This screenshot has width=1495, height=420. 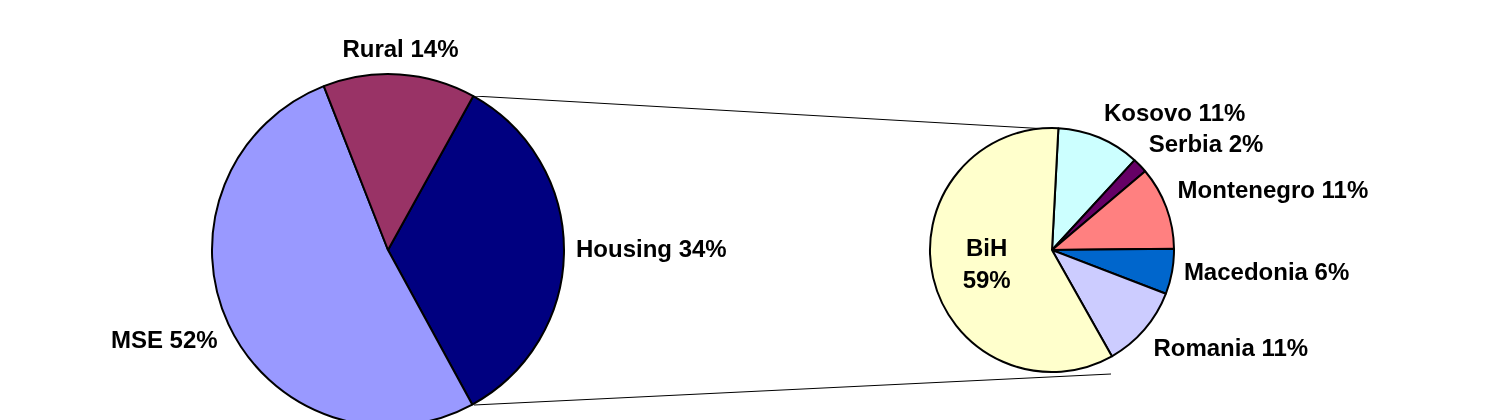 I want to click on slice-label: BiH, so click(x=987, y=247).